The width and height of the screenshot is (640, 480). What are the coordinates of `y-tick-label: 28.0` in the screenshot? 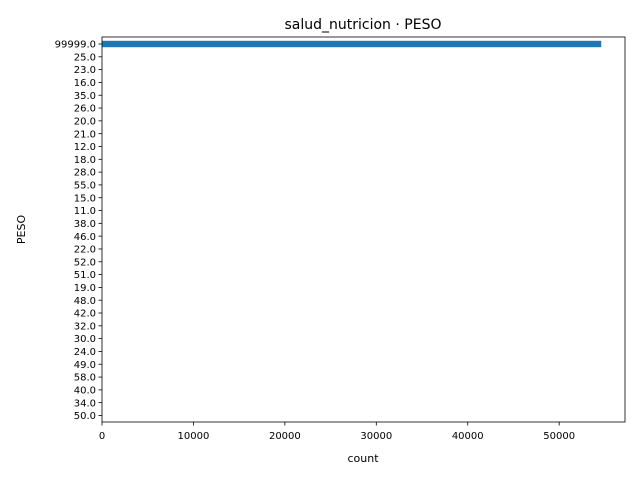 It's located at (85, 173).